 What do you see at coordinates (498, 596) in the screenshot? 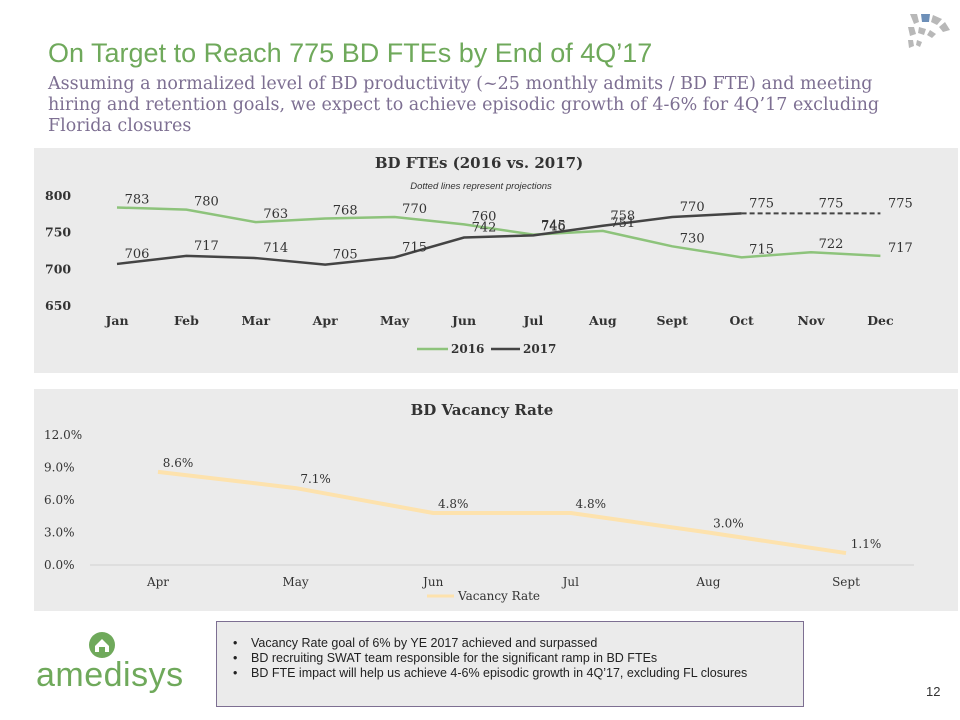
I see `legend-vacancy-label: Vacancy Rate` at bounding box center [498, 596].